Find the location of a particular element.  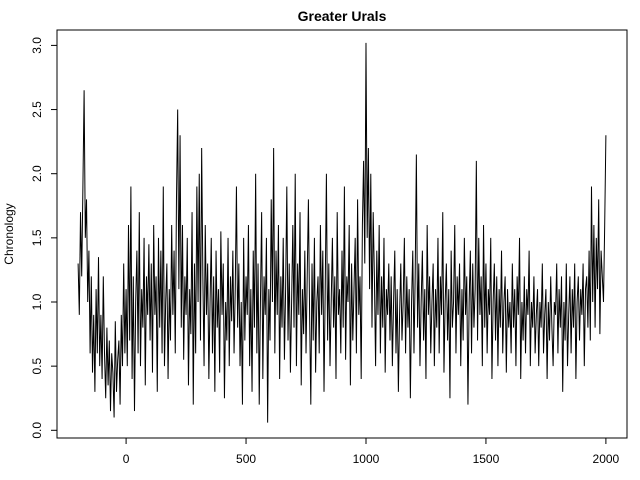

y-tick-label: 1.0 is located at coordinates (37, 301).